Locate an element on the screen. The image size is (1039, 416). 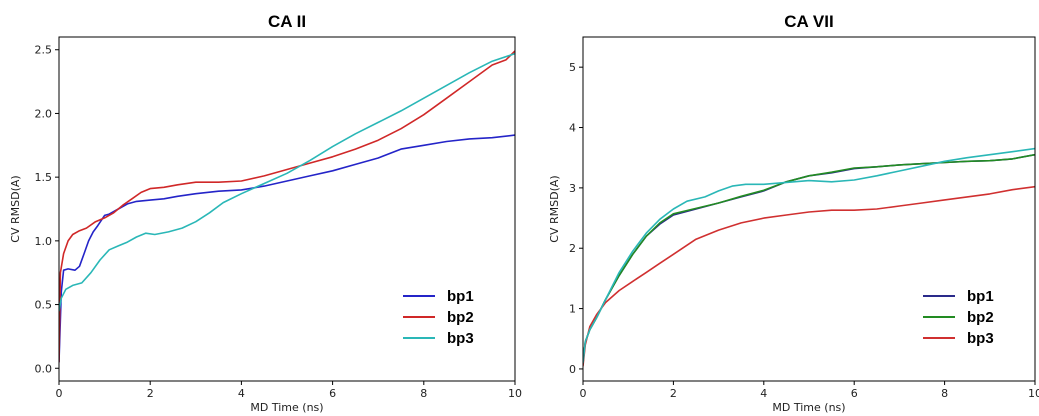
y-tick-label: 4 is located at coordinates (572, 128).